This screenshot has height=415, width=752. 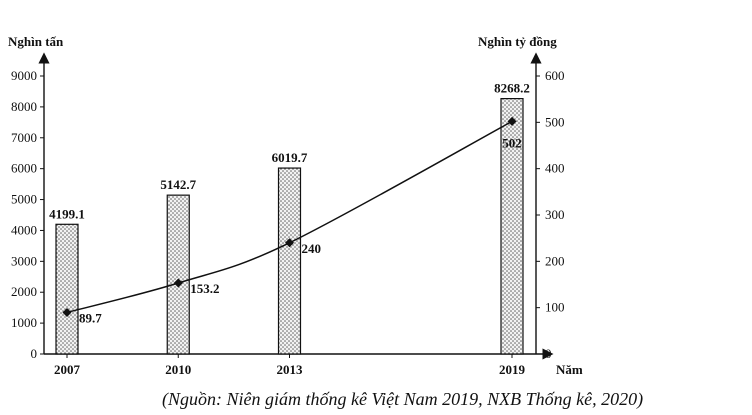 I want to click on bar-value-label: 4199.1, so click(x=67, y=213).